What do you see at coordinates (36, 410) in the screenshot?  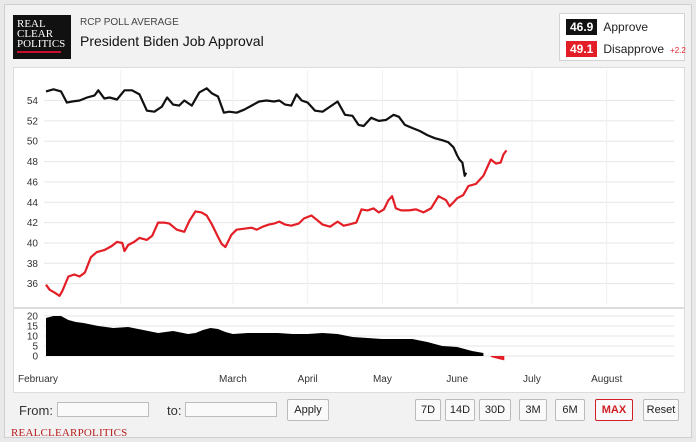 I see `from-label: From:` at bounding box center [36, 410].